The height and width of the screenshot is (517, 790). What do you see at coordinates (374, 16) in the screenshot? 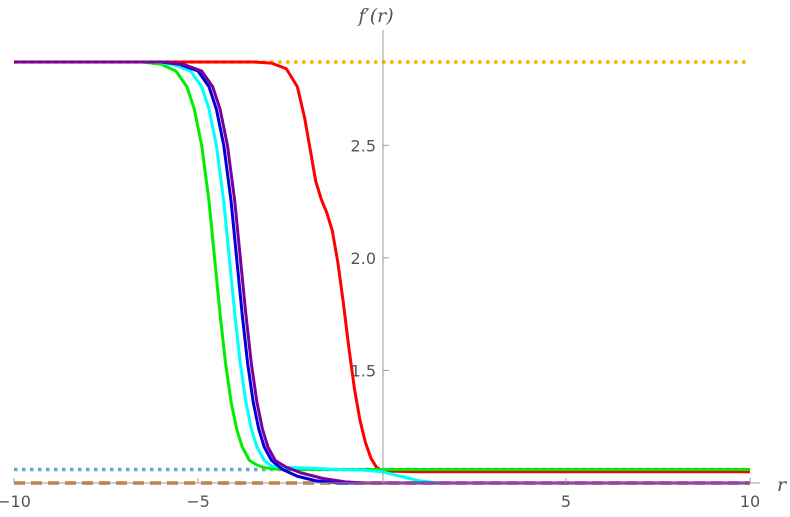
I see `y-axis-label: f′(r)` at bounding box center [374, 16].